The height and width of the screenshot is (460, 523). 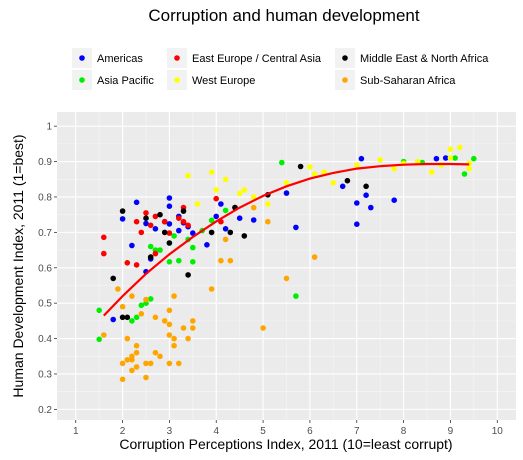 What do you see at coordinates (82, 80) in the screenshot?
I see `legend-marker-asia-pacific` at bounding box center [82, 80].